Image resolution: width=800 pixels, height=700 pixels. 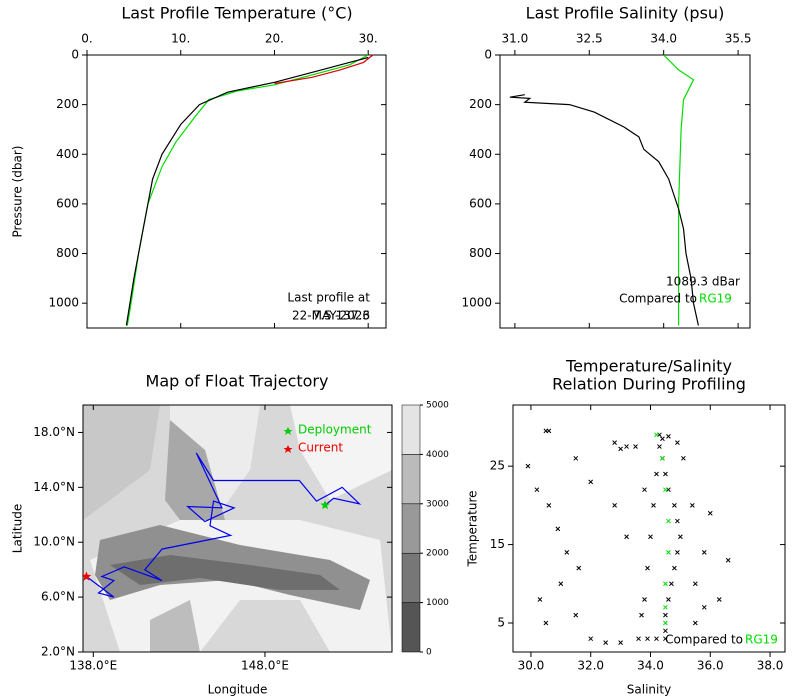 What do you see at coordinates (437, 455) in the screenshot?
I see `colorbar-label: 4000` at bounding box center [437, 455].